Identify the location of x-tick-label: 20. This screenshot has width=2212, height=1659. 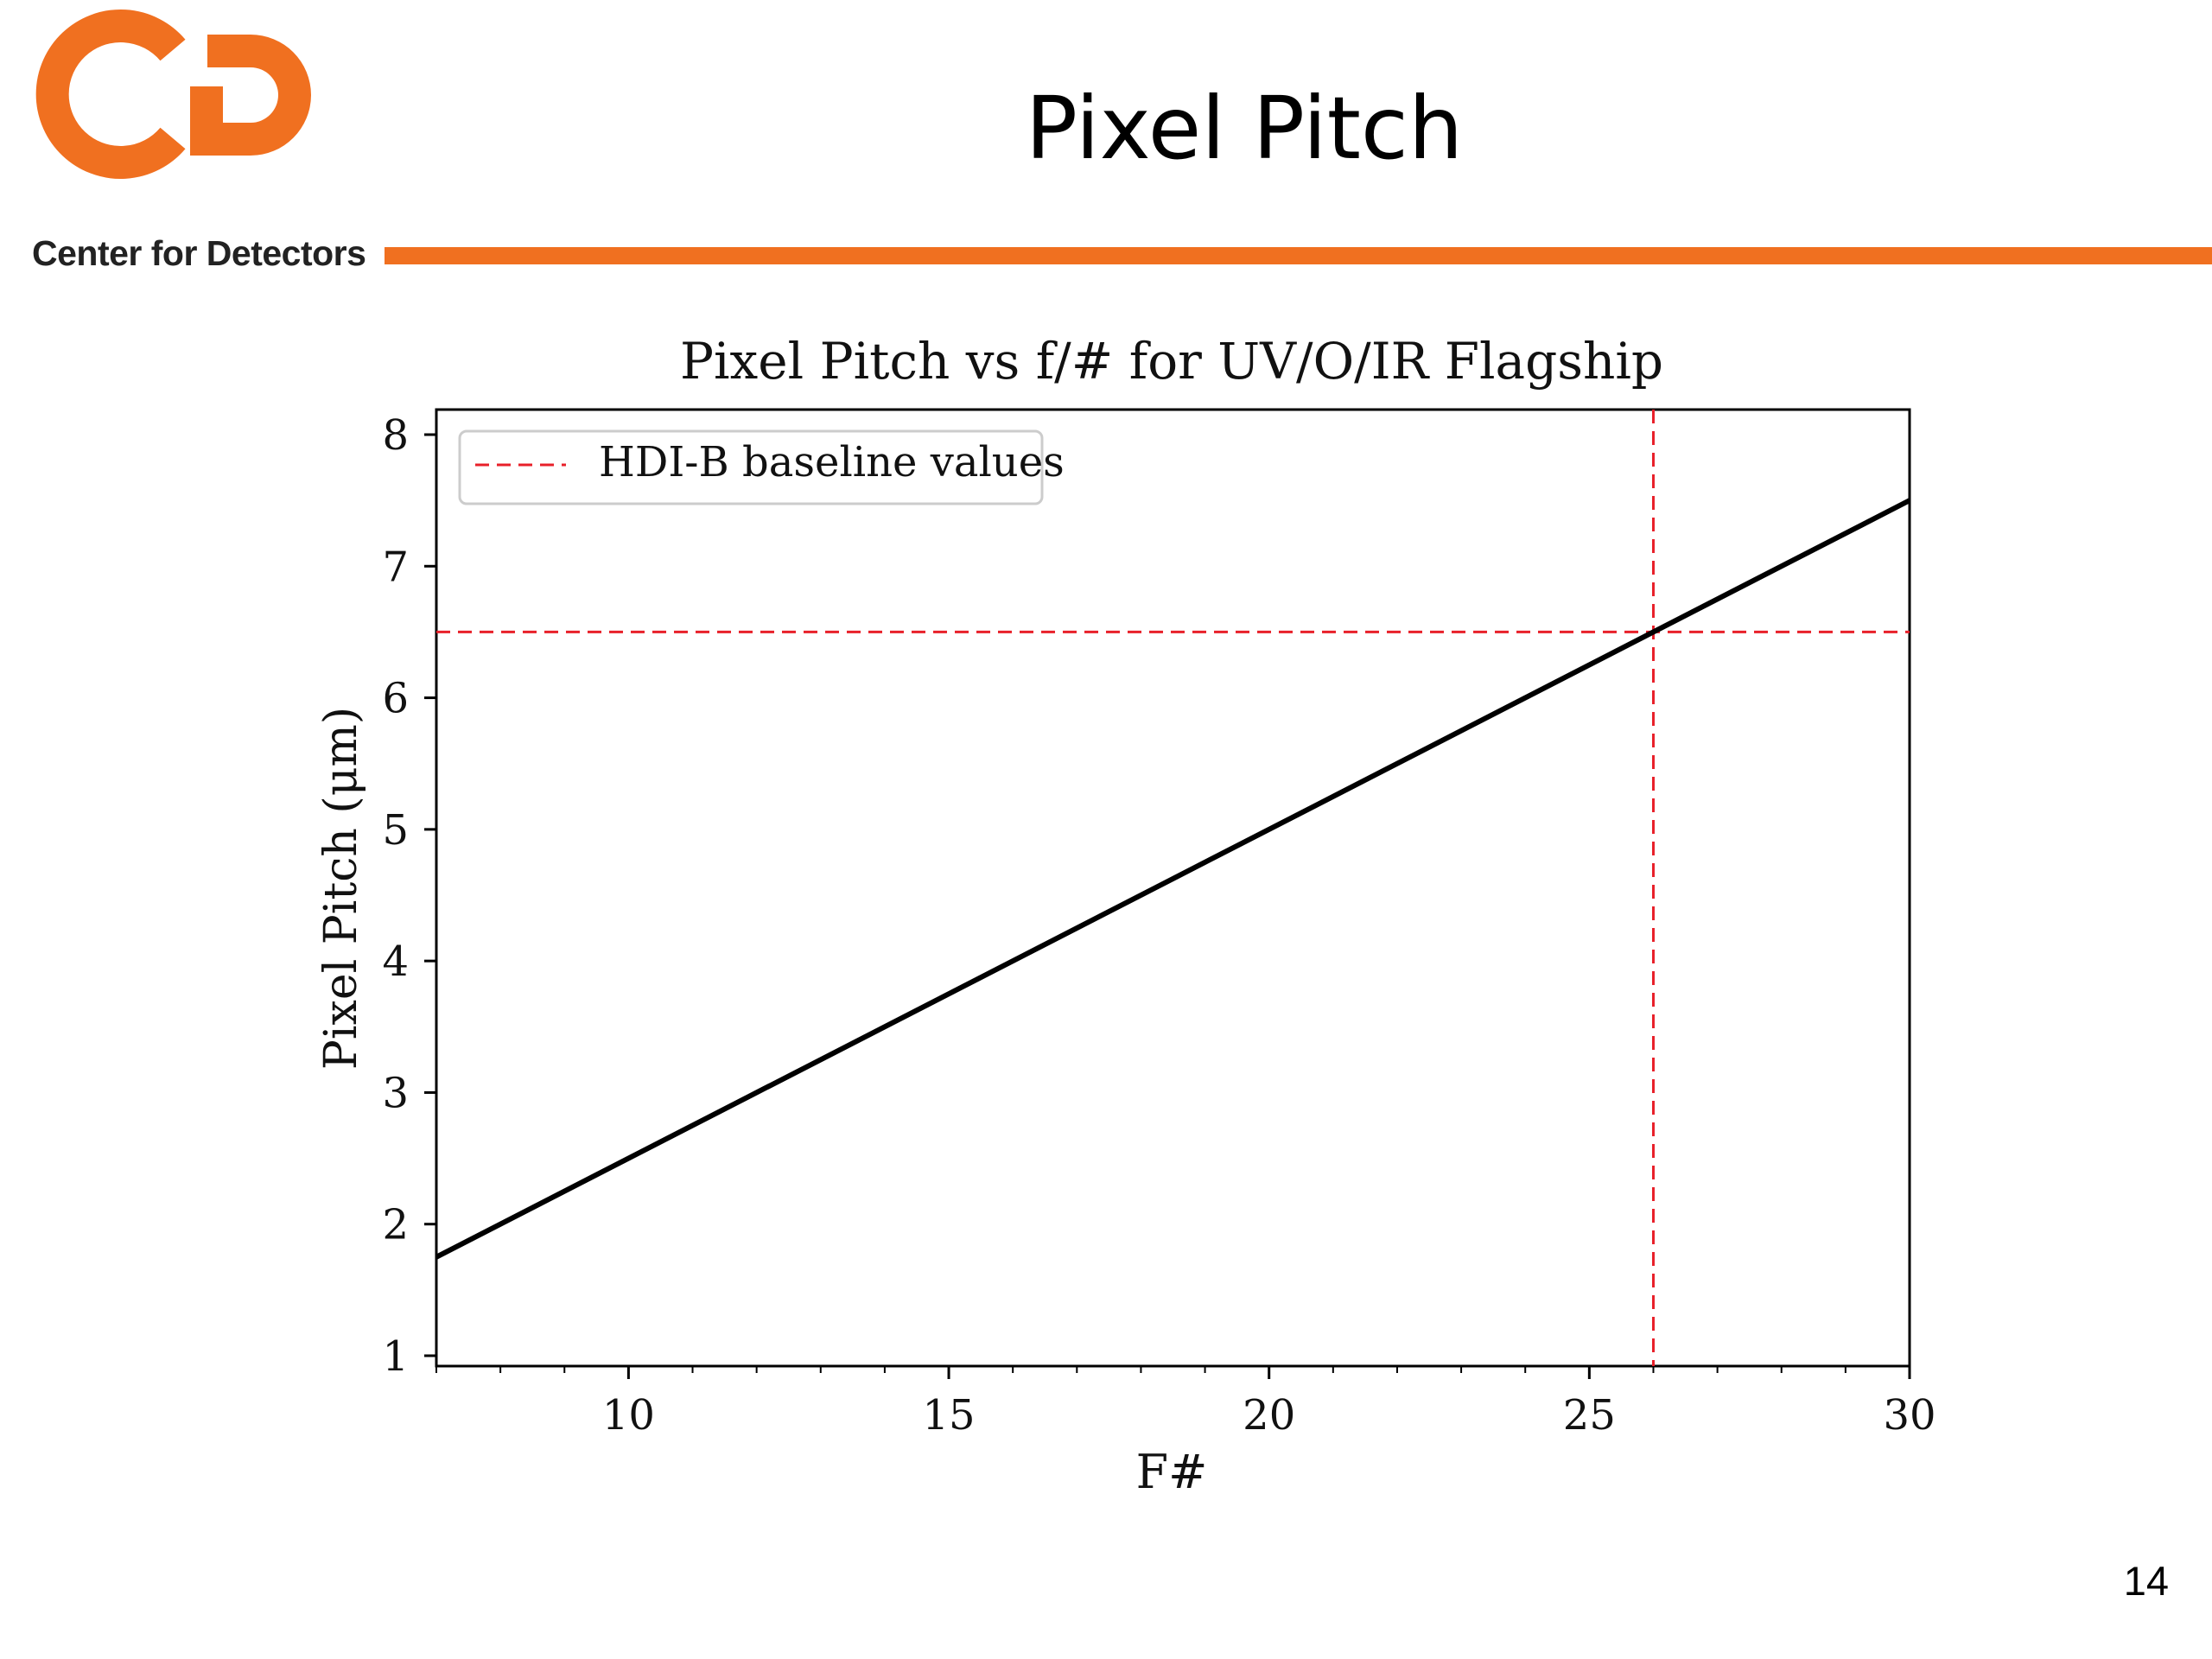
(1269, 1415).